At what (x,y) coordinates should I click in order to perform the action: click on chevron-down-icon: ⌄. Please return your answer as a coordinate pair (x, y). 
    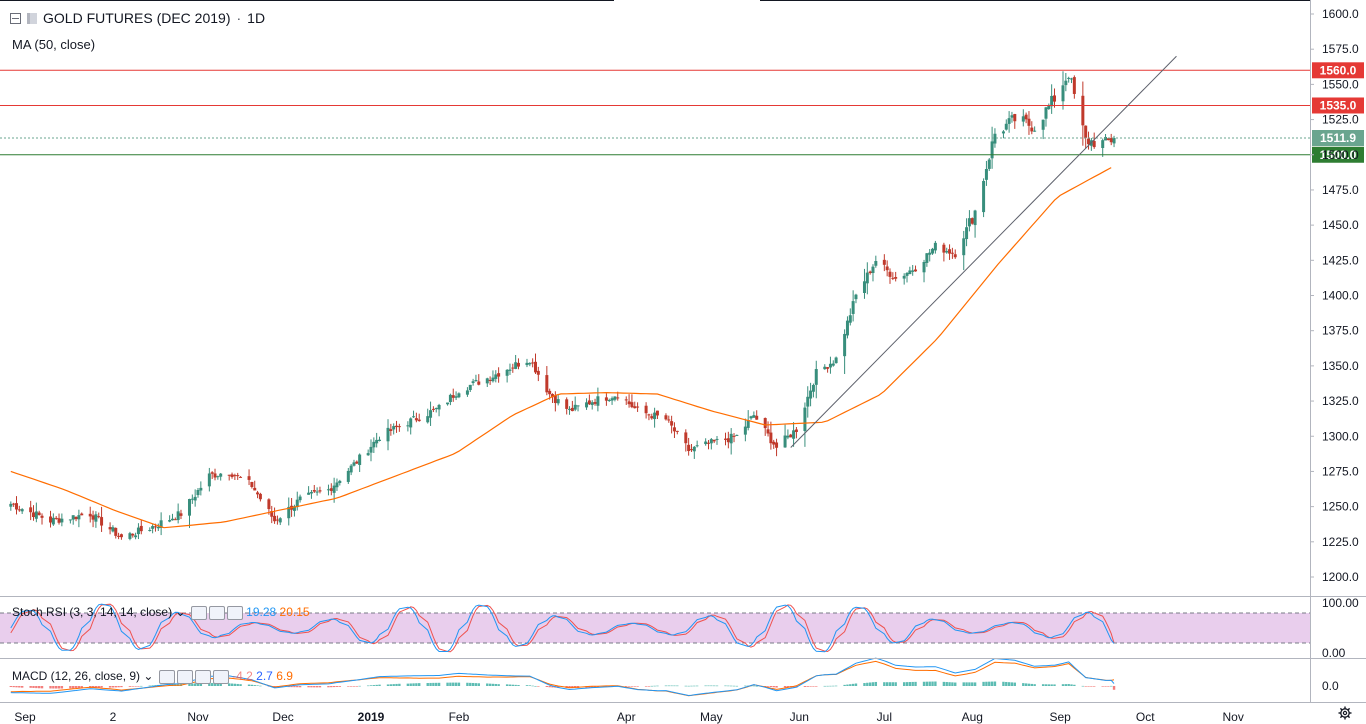
    Looking at the image, I should click on (148, 676).